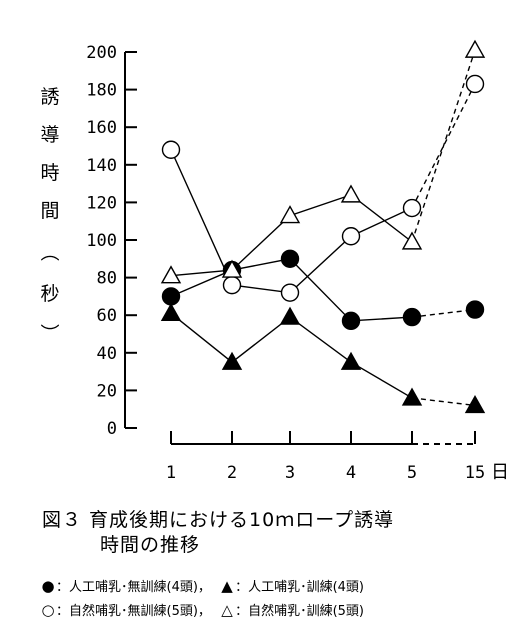 The height and width of the screenshot is (637, 528). Describe the element at coordinates (49, 173) in the screenshot. I see `y-axis-label-char: 時` at that location.